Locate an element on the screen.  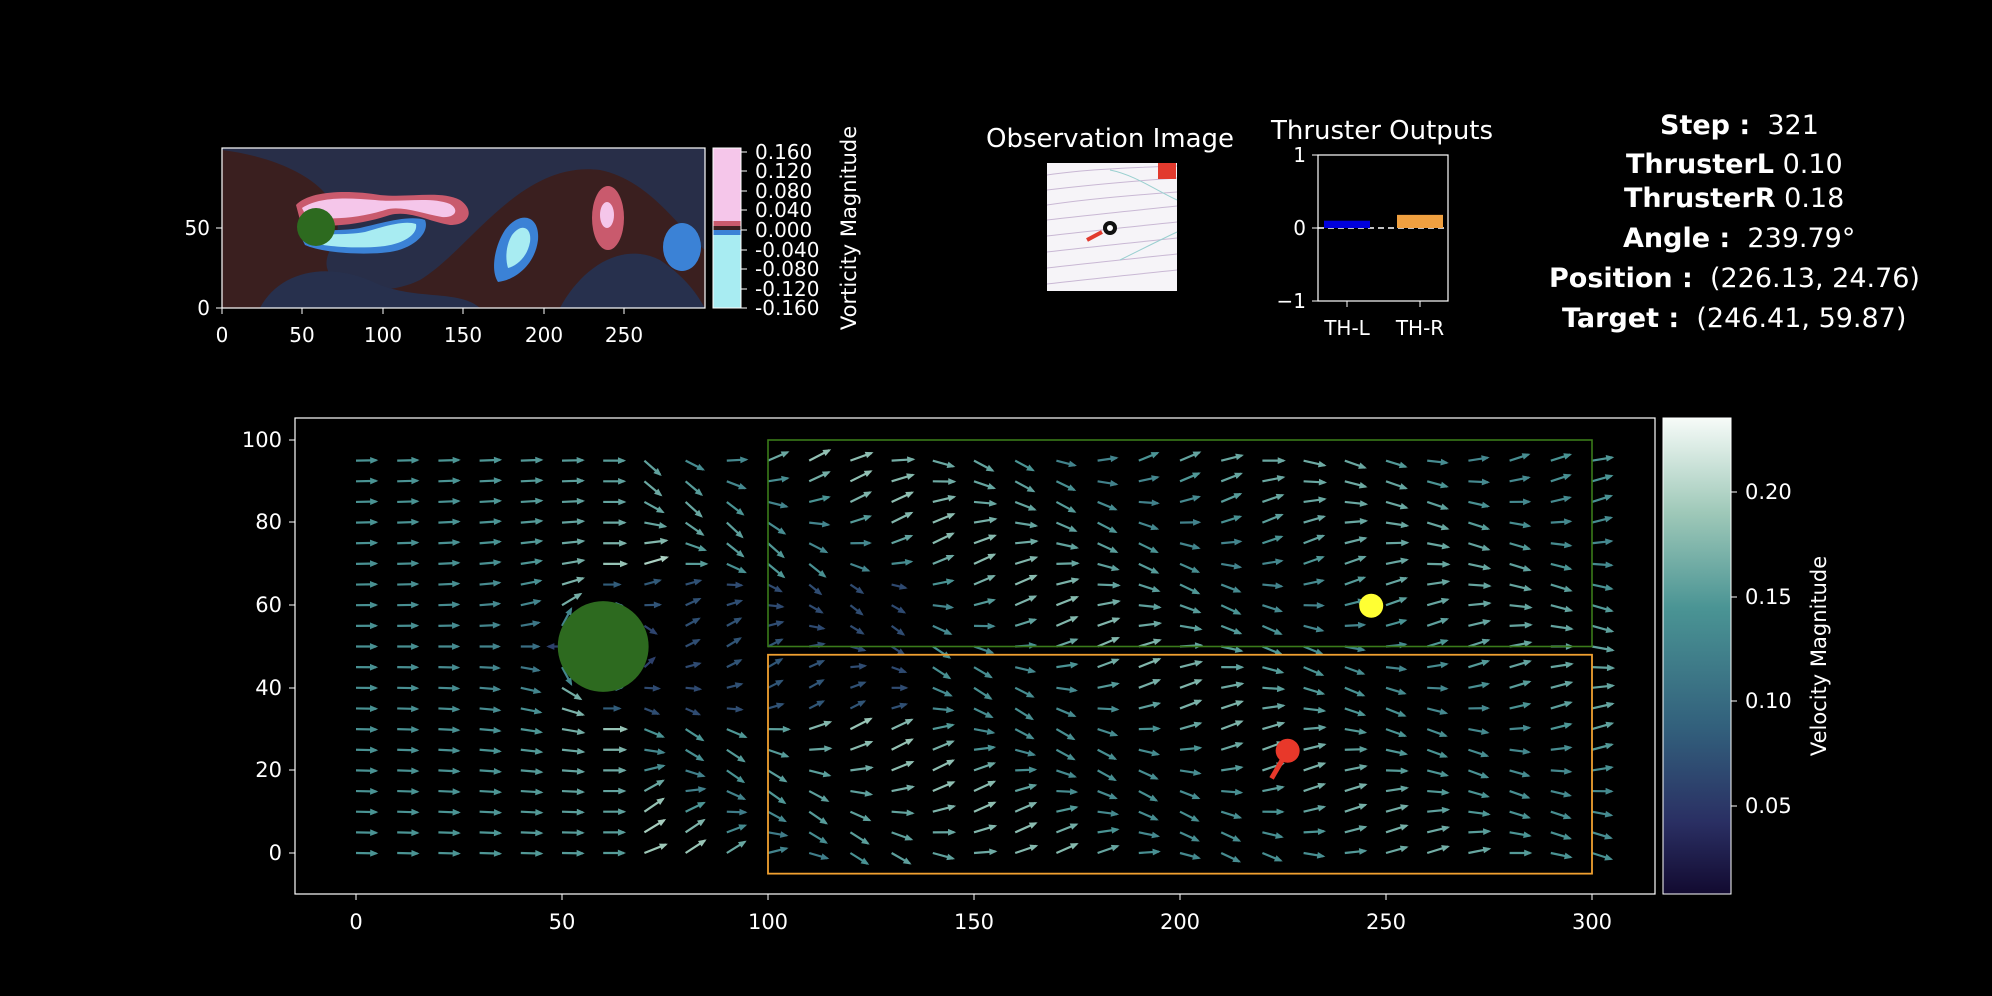
thruster-x-ticks: TH-L TH-R is located at coordinates (1383, 320).